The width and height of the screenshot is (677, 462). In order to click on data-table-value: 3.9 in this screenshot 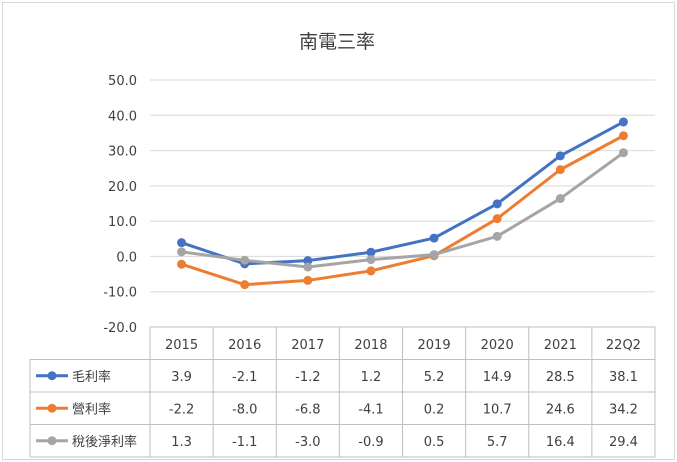, I will do `click(181, 377)`.